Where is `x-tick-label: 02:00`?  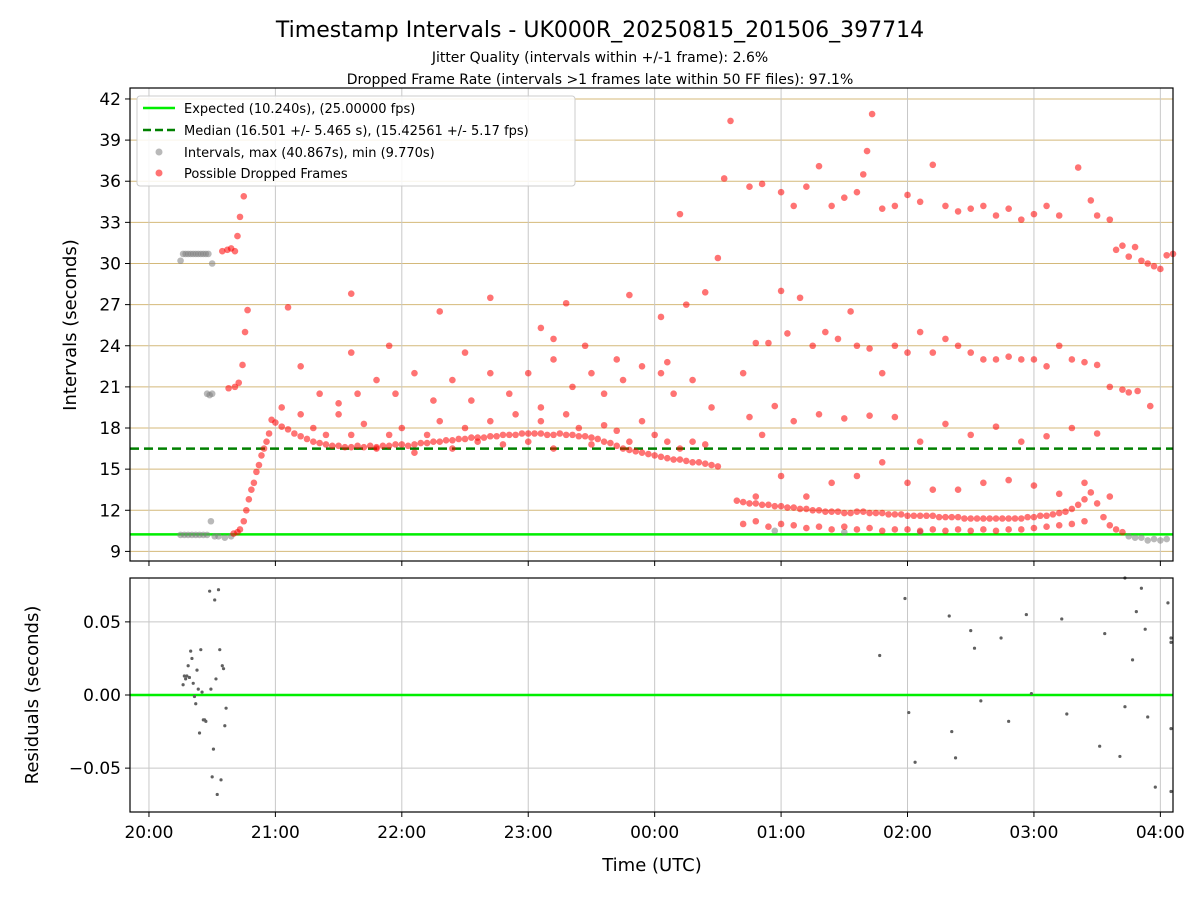
x-tick-label: 02:00 is located at coordinates (907, 833).